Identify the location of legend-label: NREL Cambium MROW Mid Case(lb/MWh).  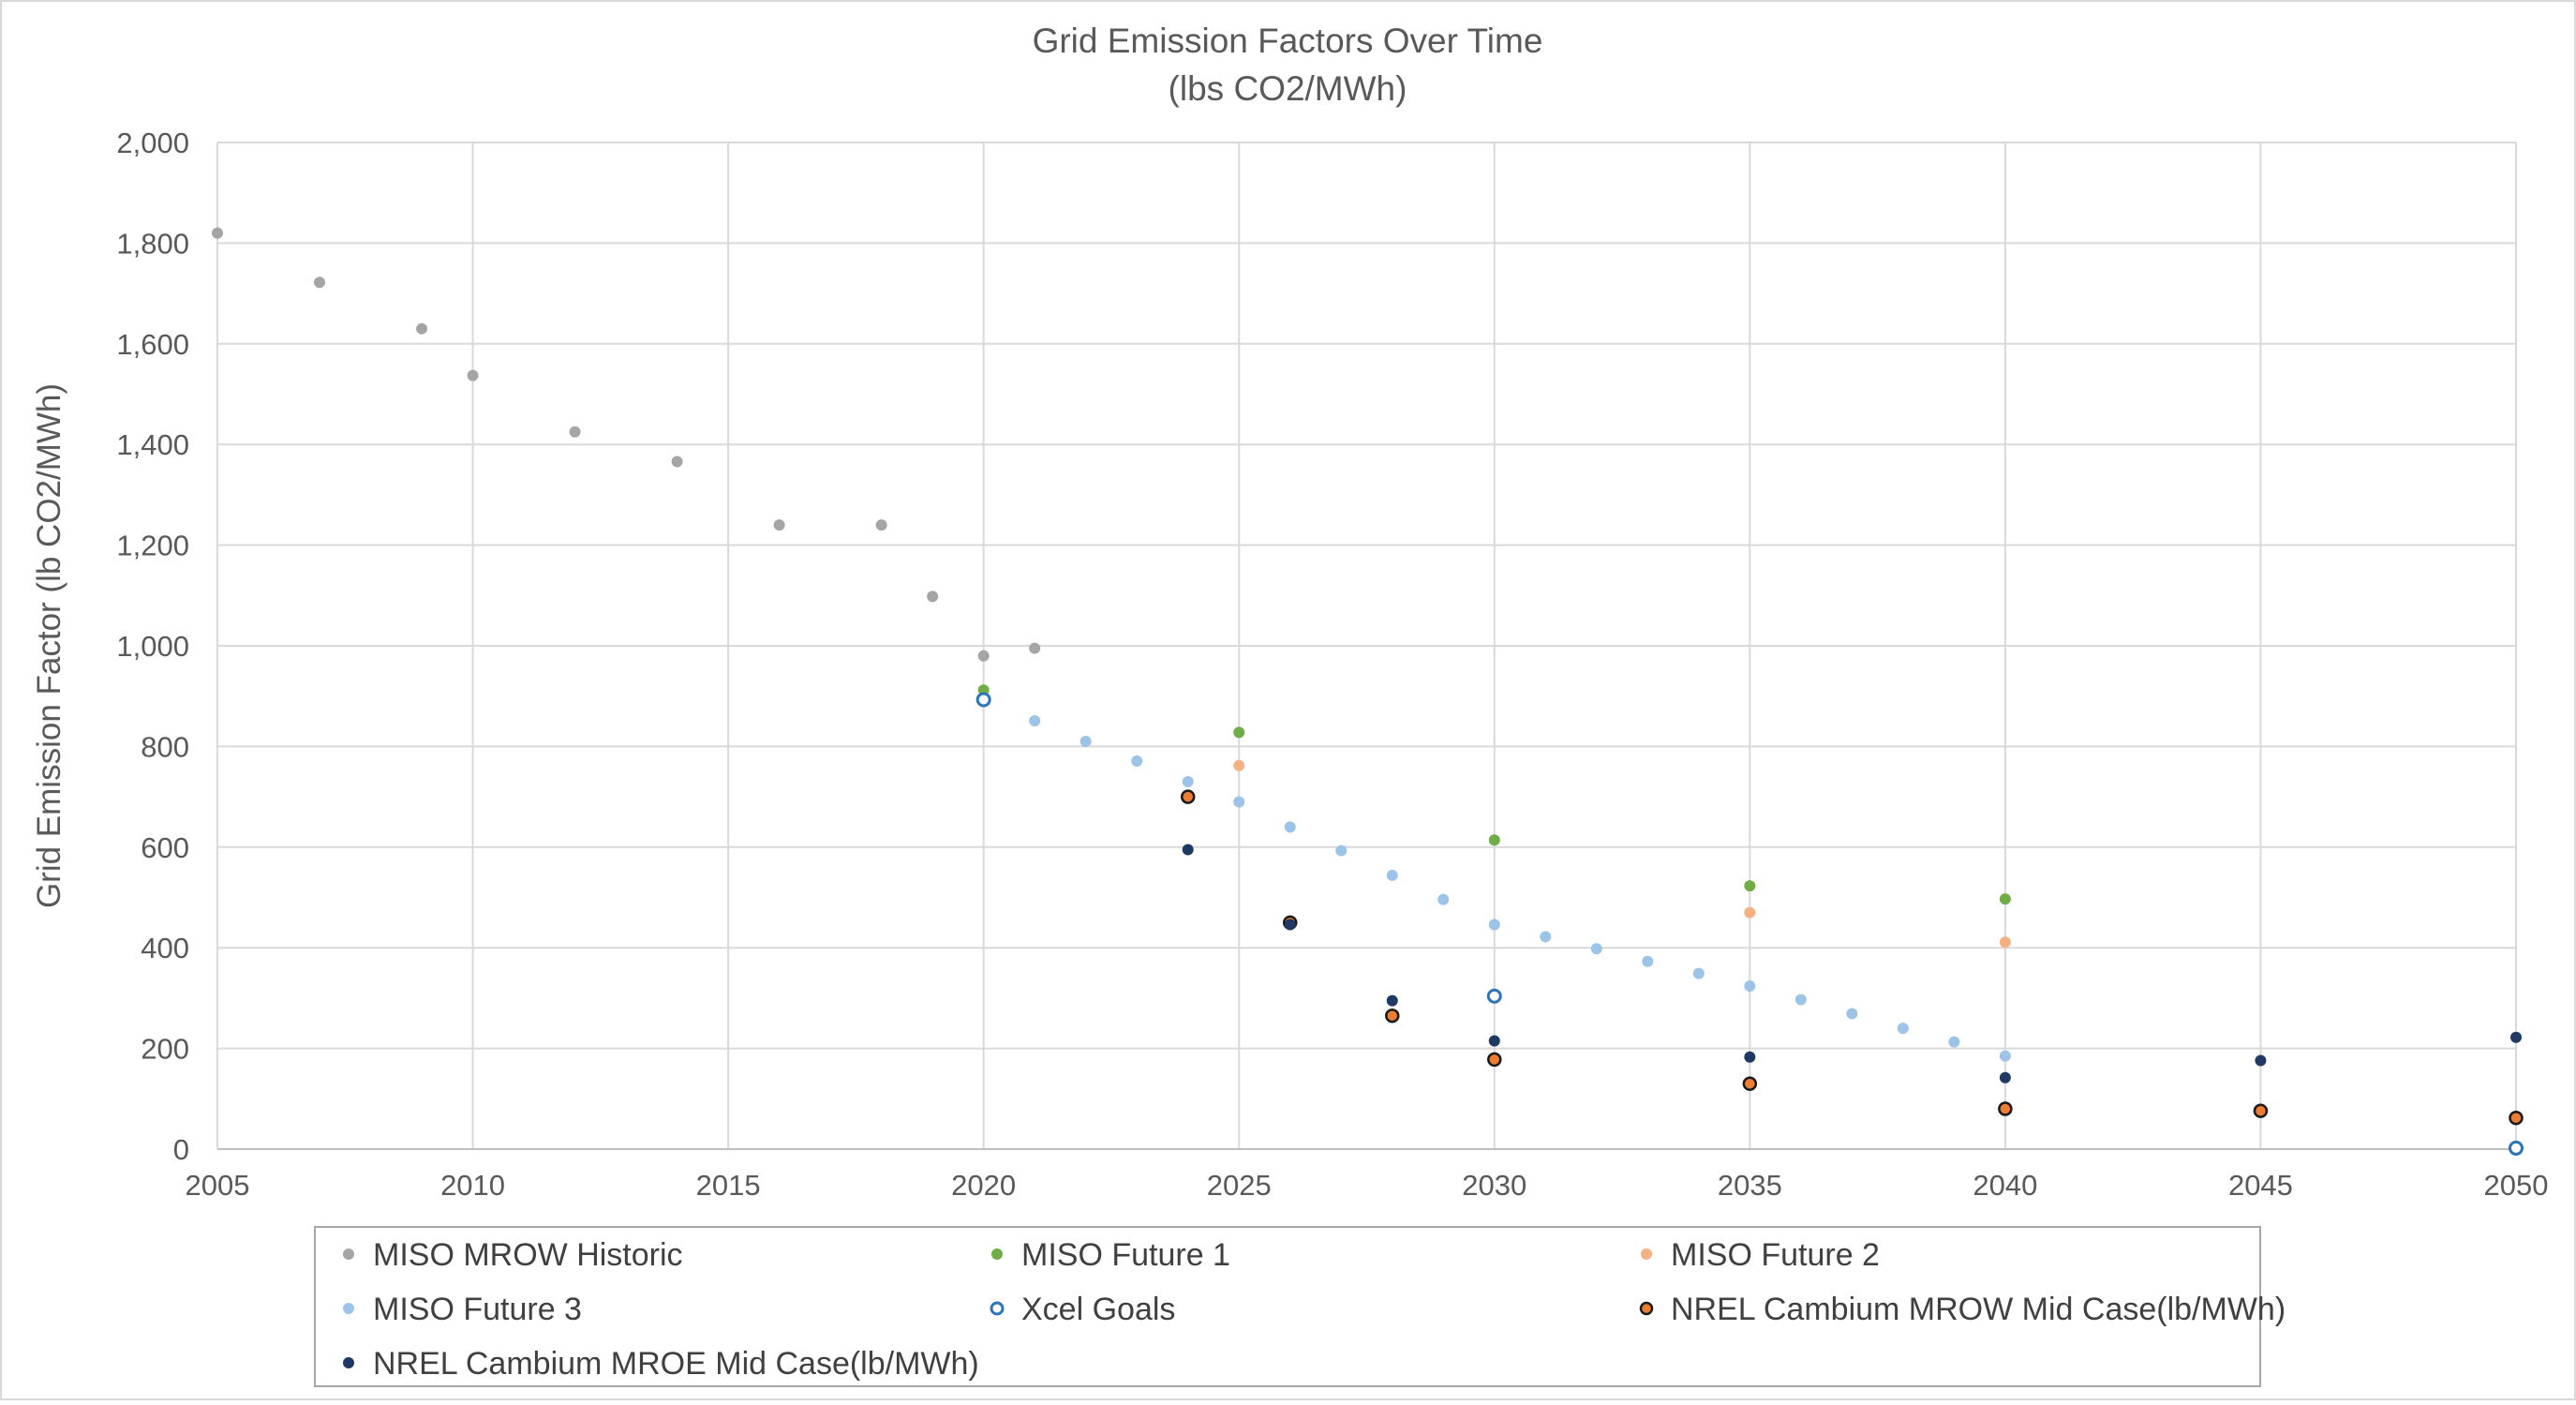
(1978, 1309).